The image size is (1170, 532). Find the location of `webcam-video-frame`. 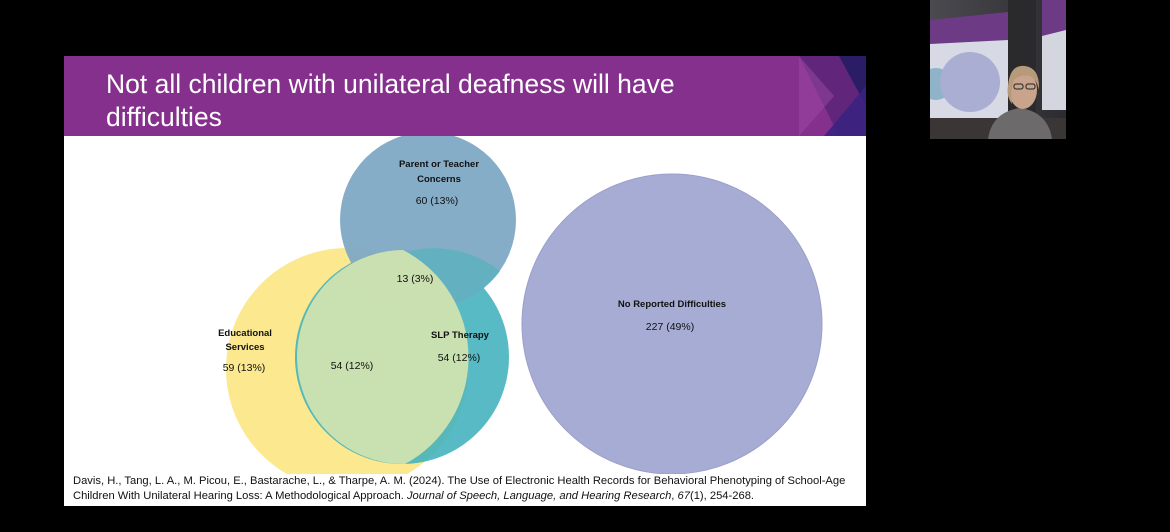

webcam-video-frame is located at coordinates (998, 69).